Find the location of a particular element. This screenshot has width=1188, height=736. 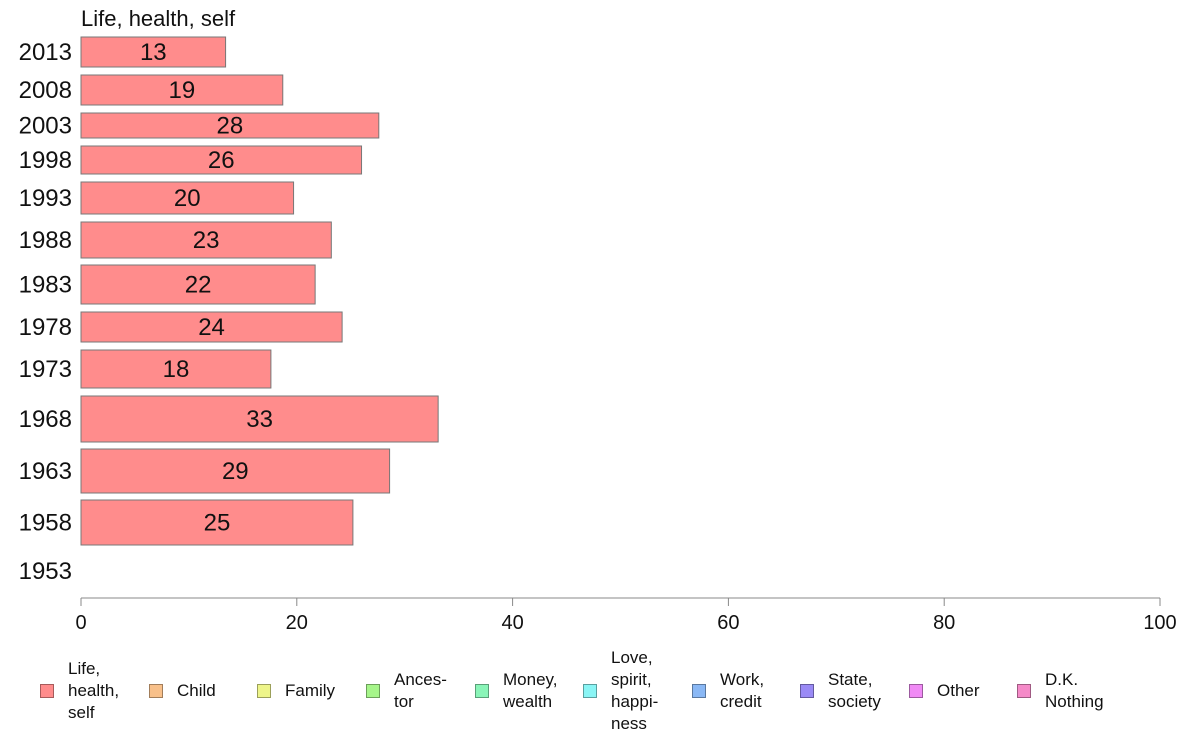

legend-label: D.K. Nothing is located at coordinates (1074, 690).